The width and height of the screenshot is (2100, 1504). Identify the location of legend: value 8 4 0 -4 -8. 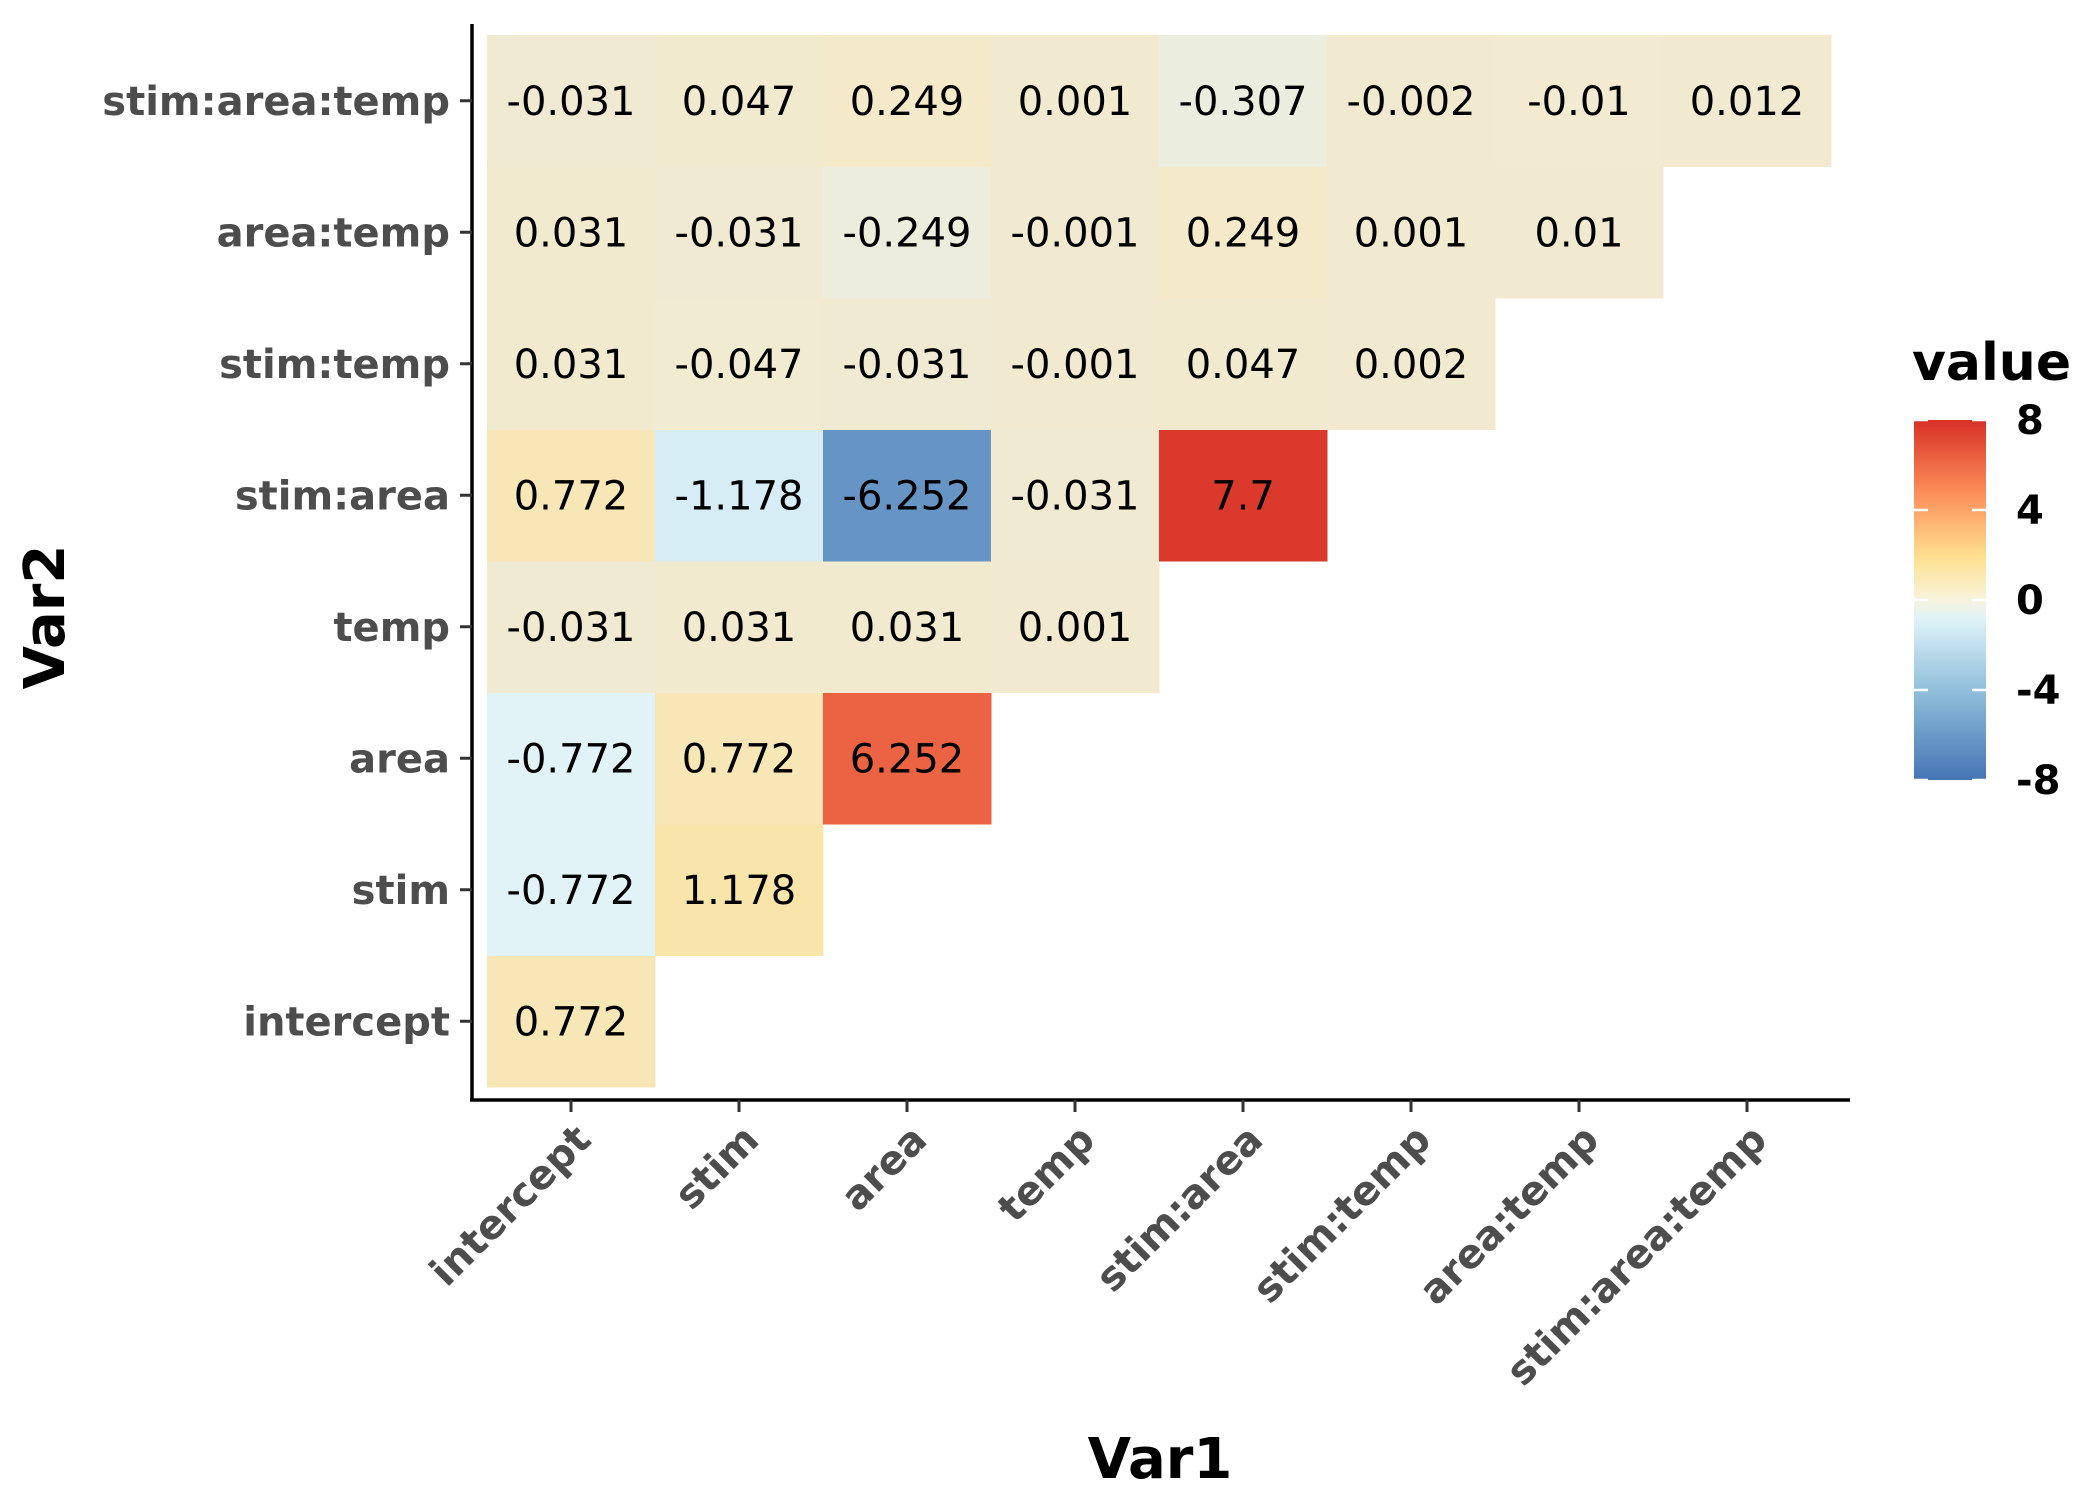
(1991, 568).